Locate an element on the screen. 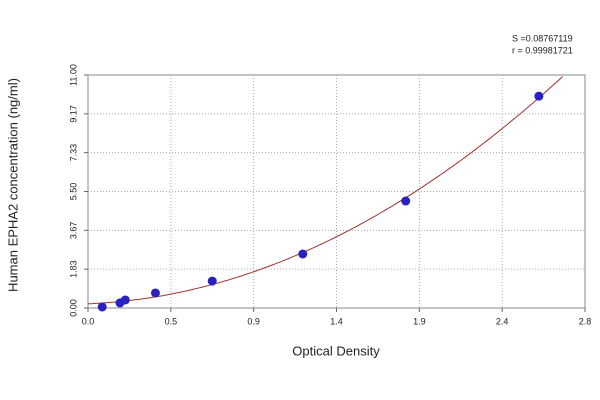 The image size is (600, 400). y-tick-label: 3.67 is located at coordinates (73, 231).